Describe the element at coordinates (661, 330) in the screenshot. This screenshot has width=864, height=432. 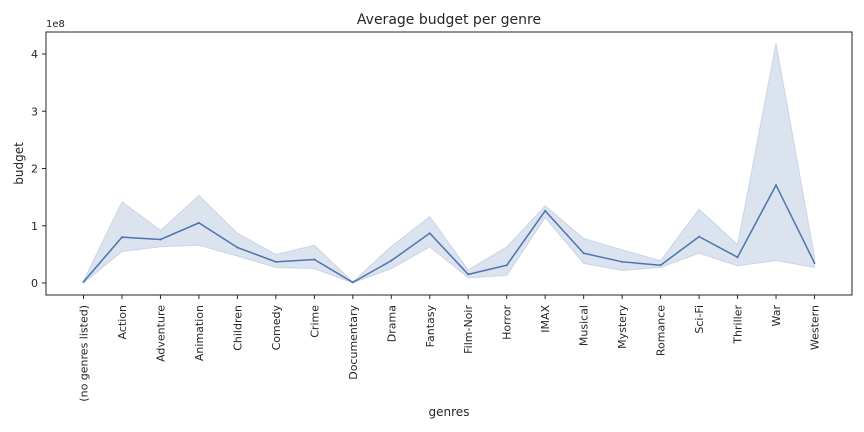
I see `x-tick-label: Romance` at that location.